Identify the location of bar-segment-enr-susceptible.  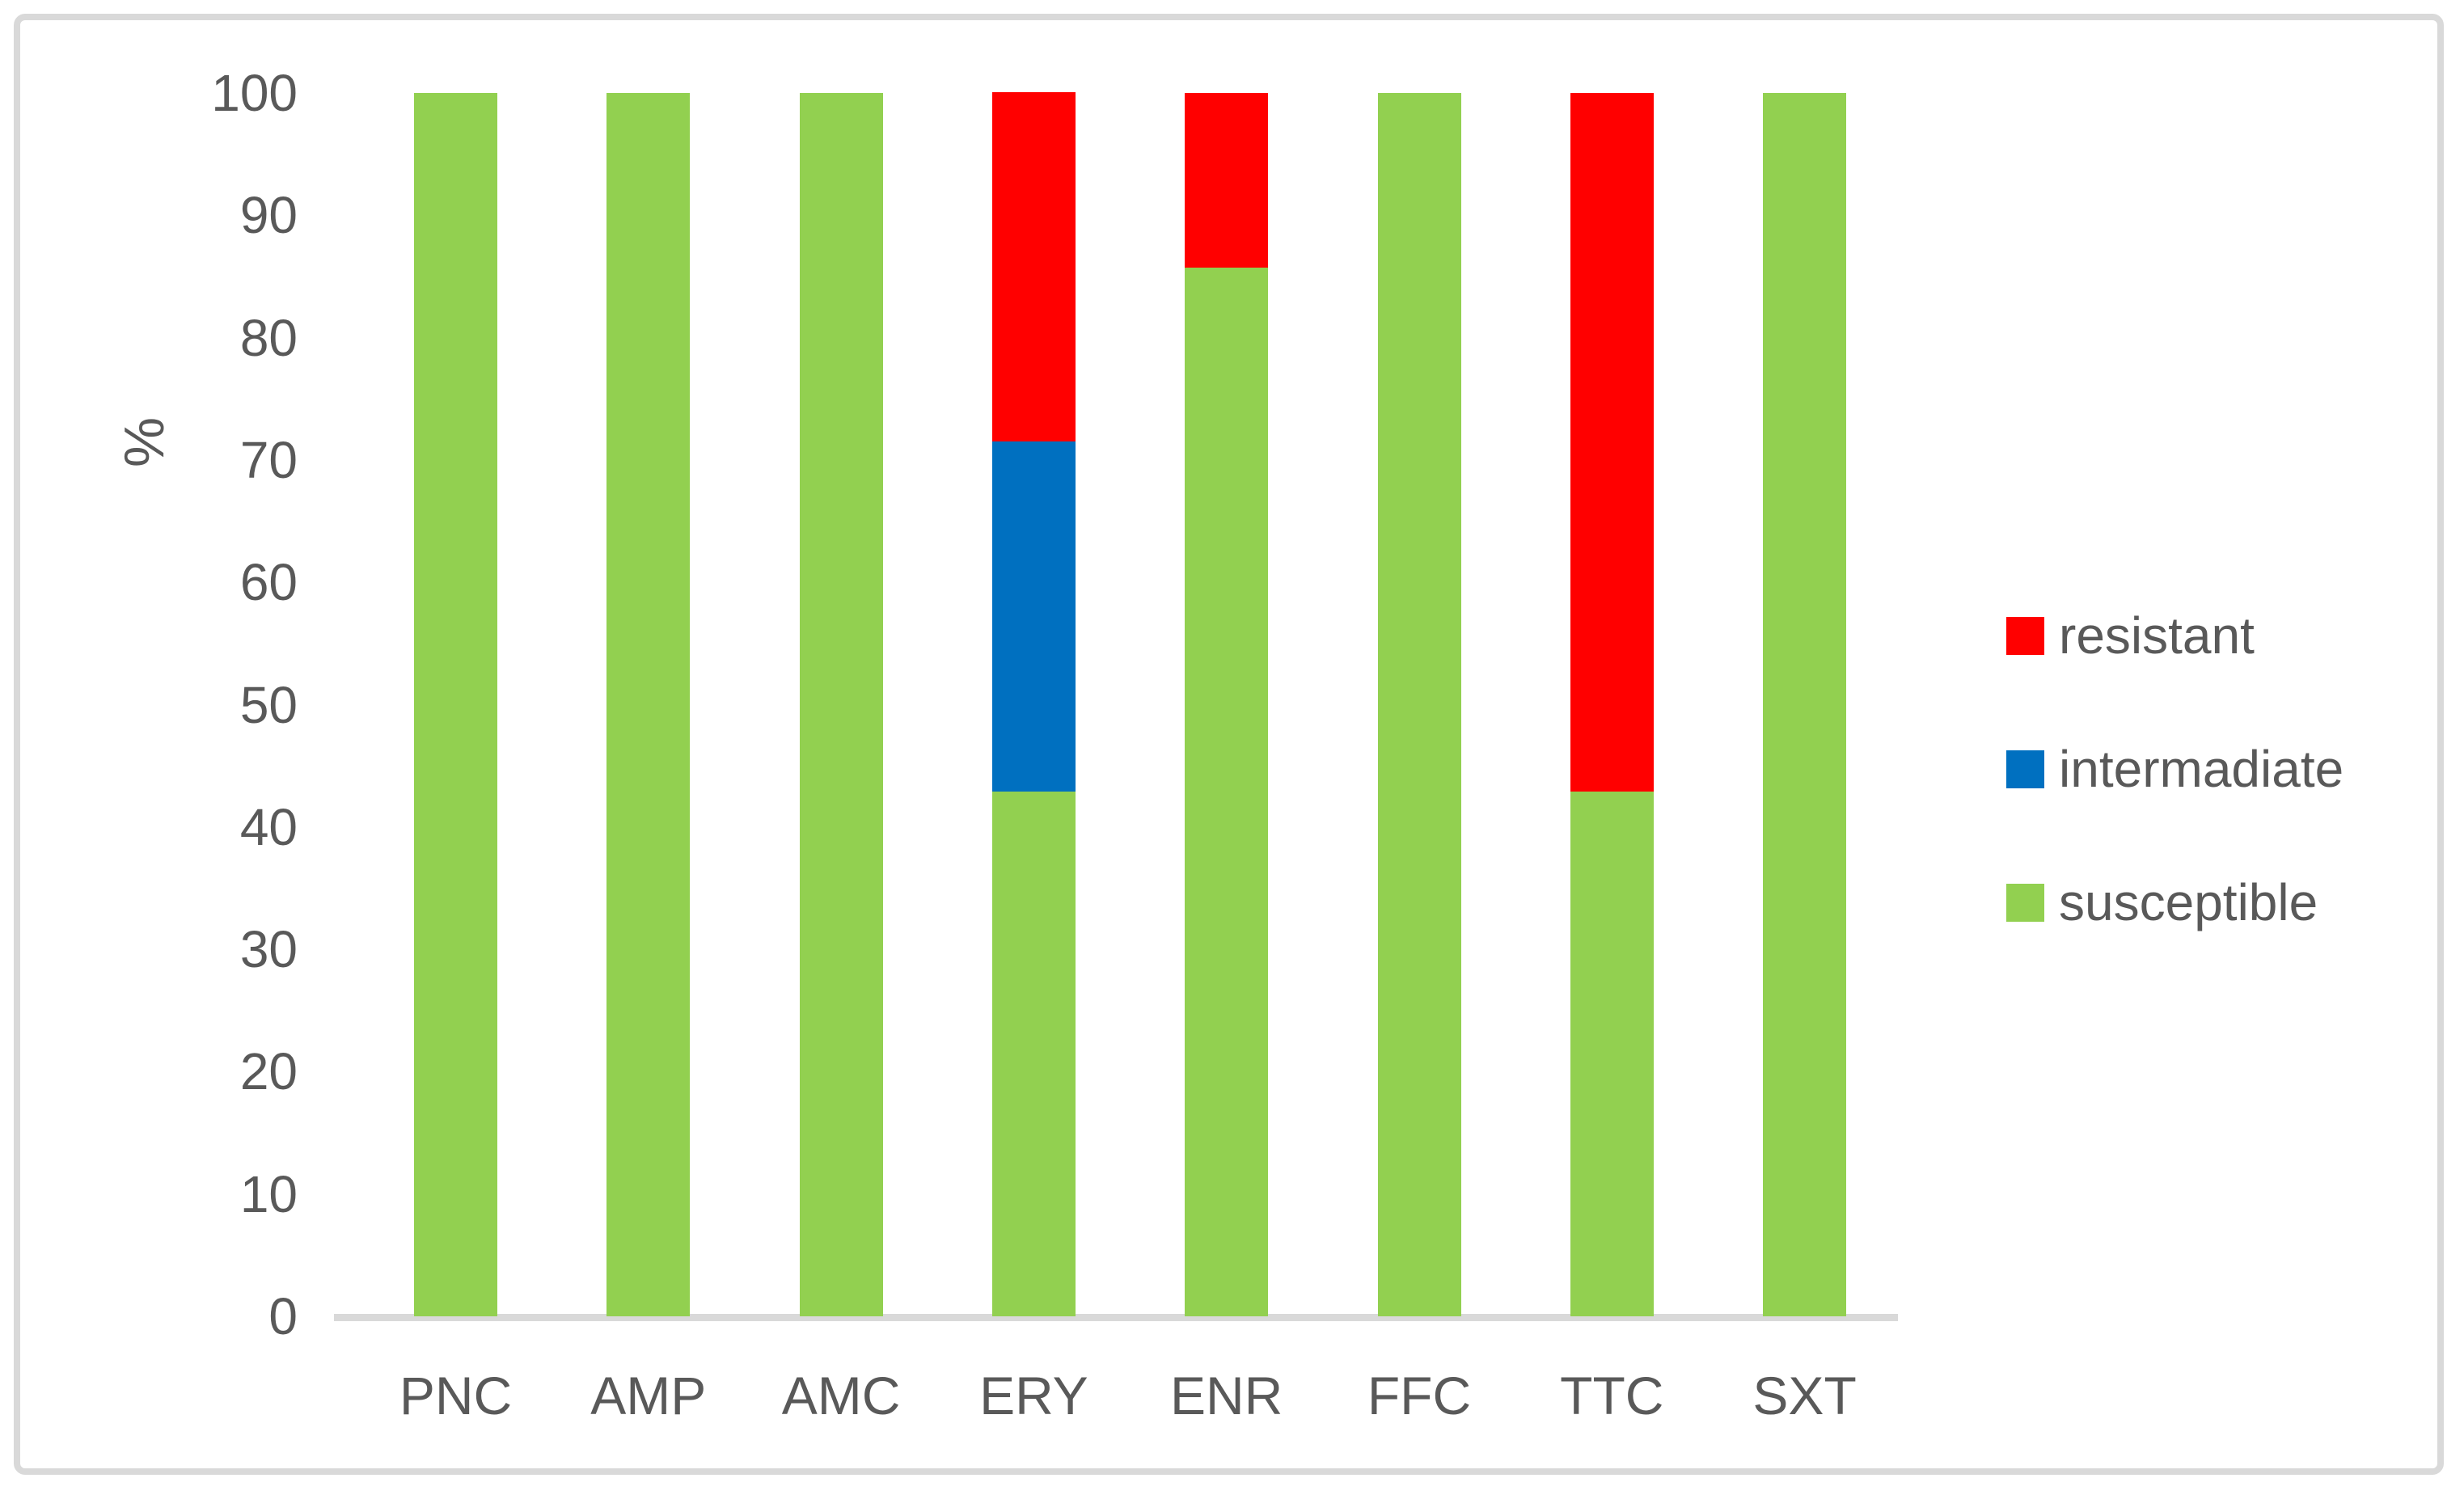
(1227, 792).